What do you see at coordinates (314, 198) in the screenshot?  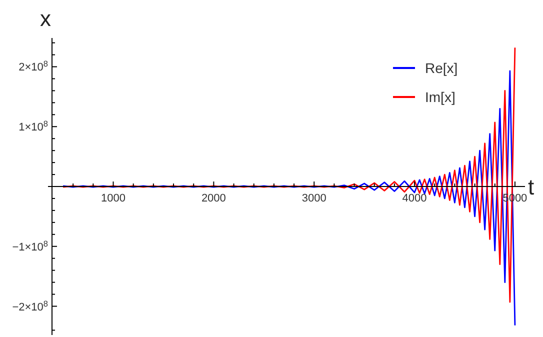 I see `x-tick-label: 3000` at bounding box center [314, 198].